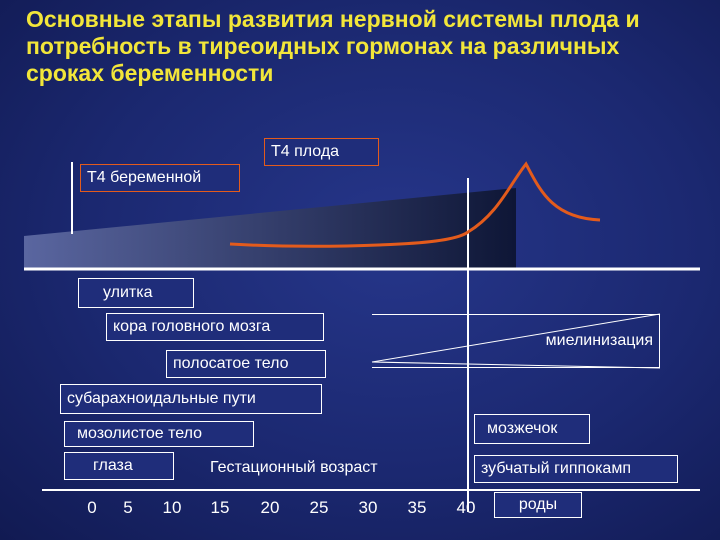 The height and width of the screenshot is (540, 720). I want to click on t4-fetus-box: Т4 плода, so click(321, 152).